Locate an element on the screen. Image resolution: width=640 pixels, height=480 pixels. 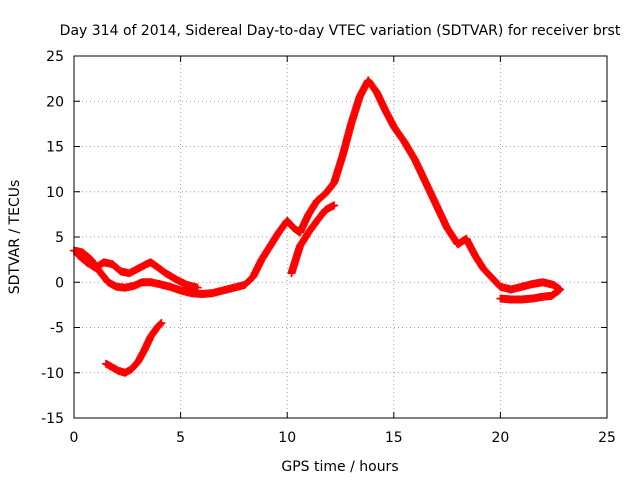
y-tick-label: 5 is located at coordinates (59, 238).